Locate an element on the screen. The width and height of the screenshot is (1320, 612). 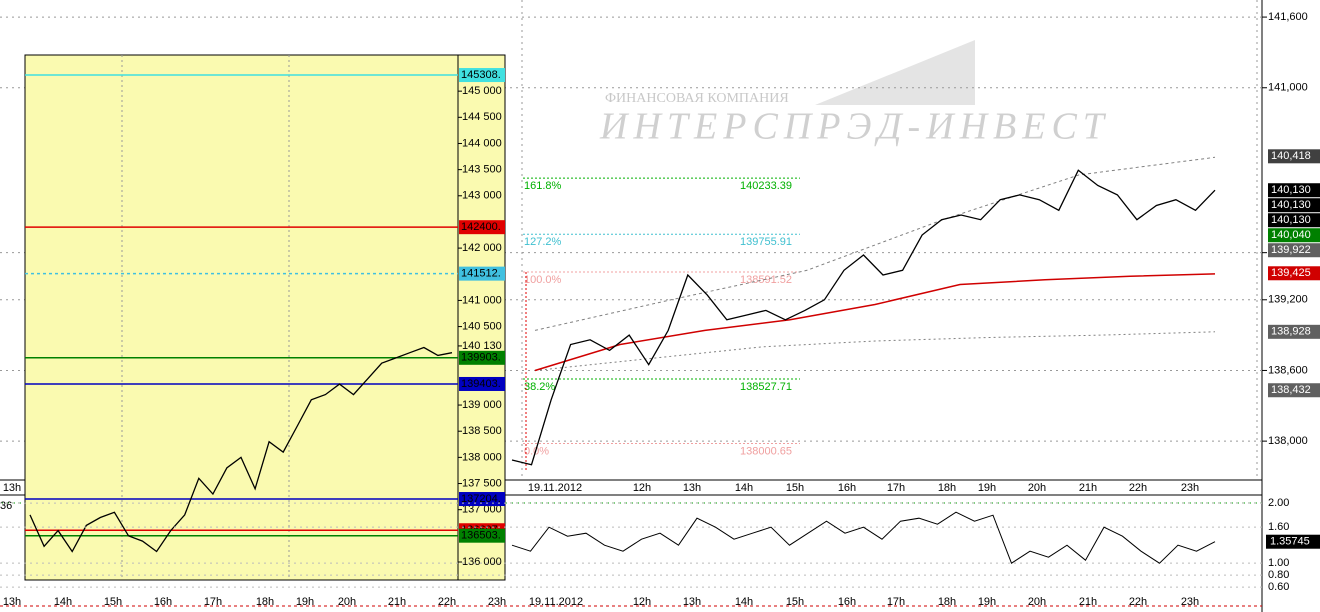
y-tick-label: 139,200 is located at coordinates (1288, 300).